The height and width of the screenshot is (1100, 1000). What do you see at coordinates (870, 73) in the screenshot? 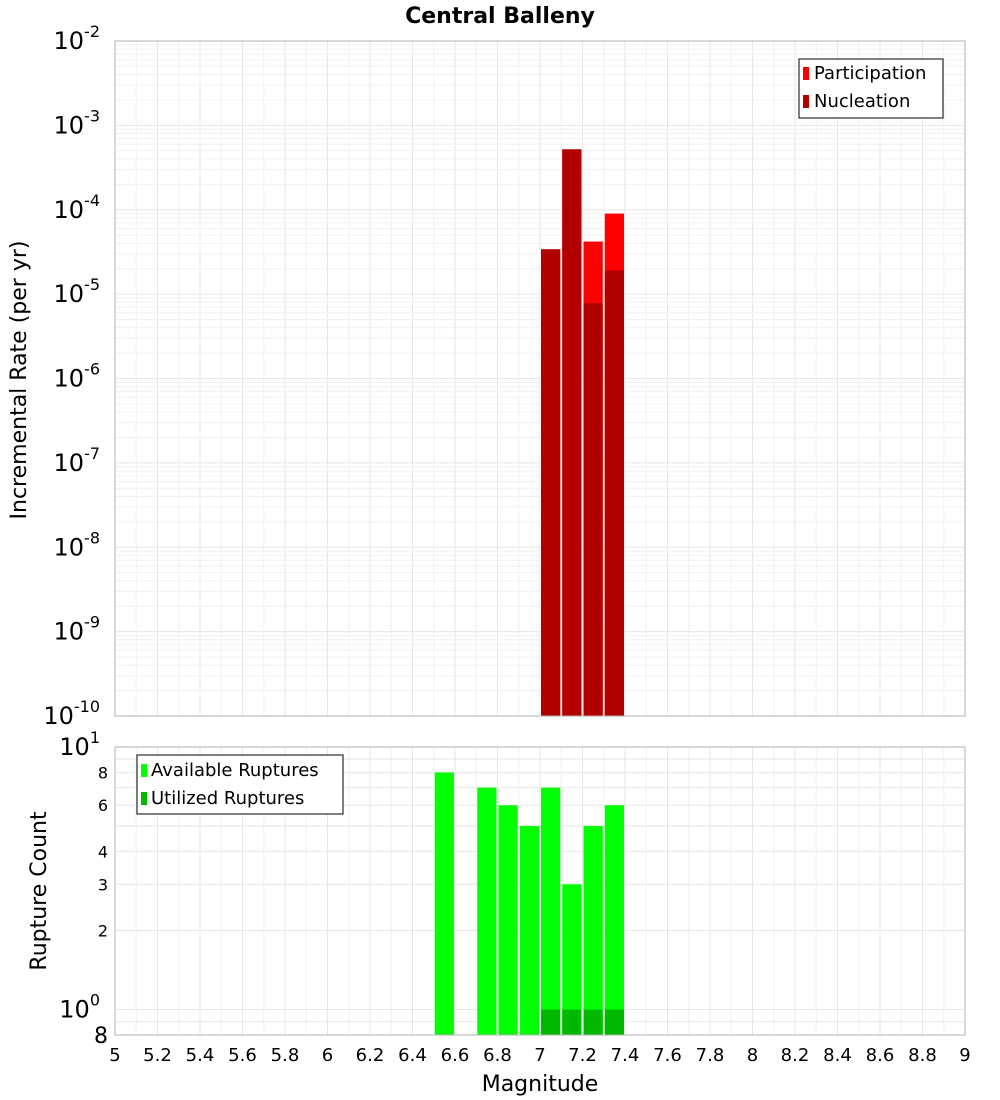
I see `legend-label-participation: Participation` at bounding box center [870, 73].